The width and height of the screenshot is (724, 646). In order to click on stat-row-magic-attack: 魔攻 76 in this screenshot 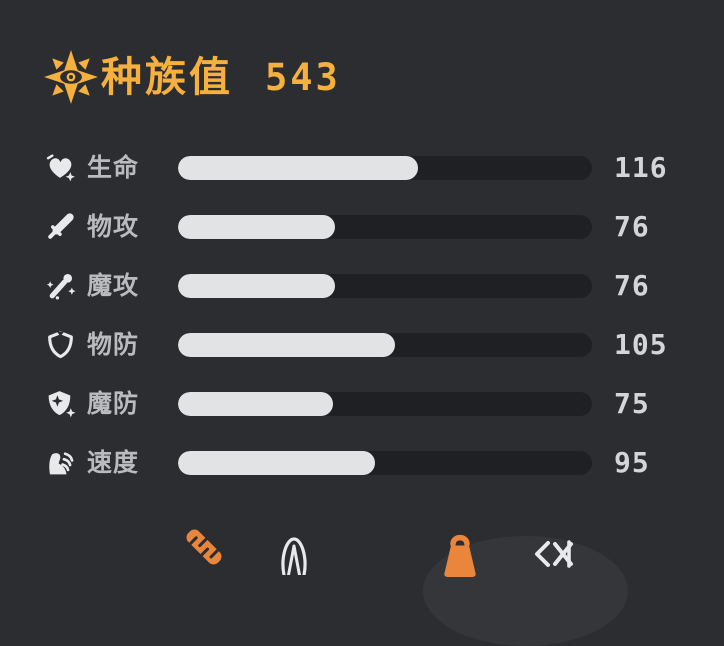, I will do `click(362, 285)`.